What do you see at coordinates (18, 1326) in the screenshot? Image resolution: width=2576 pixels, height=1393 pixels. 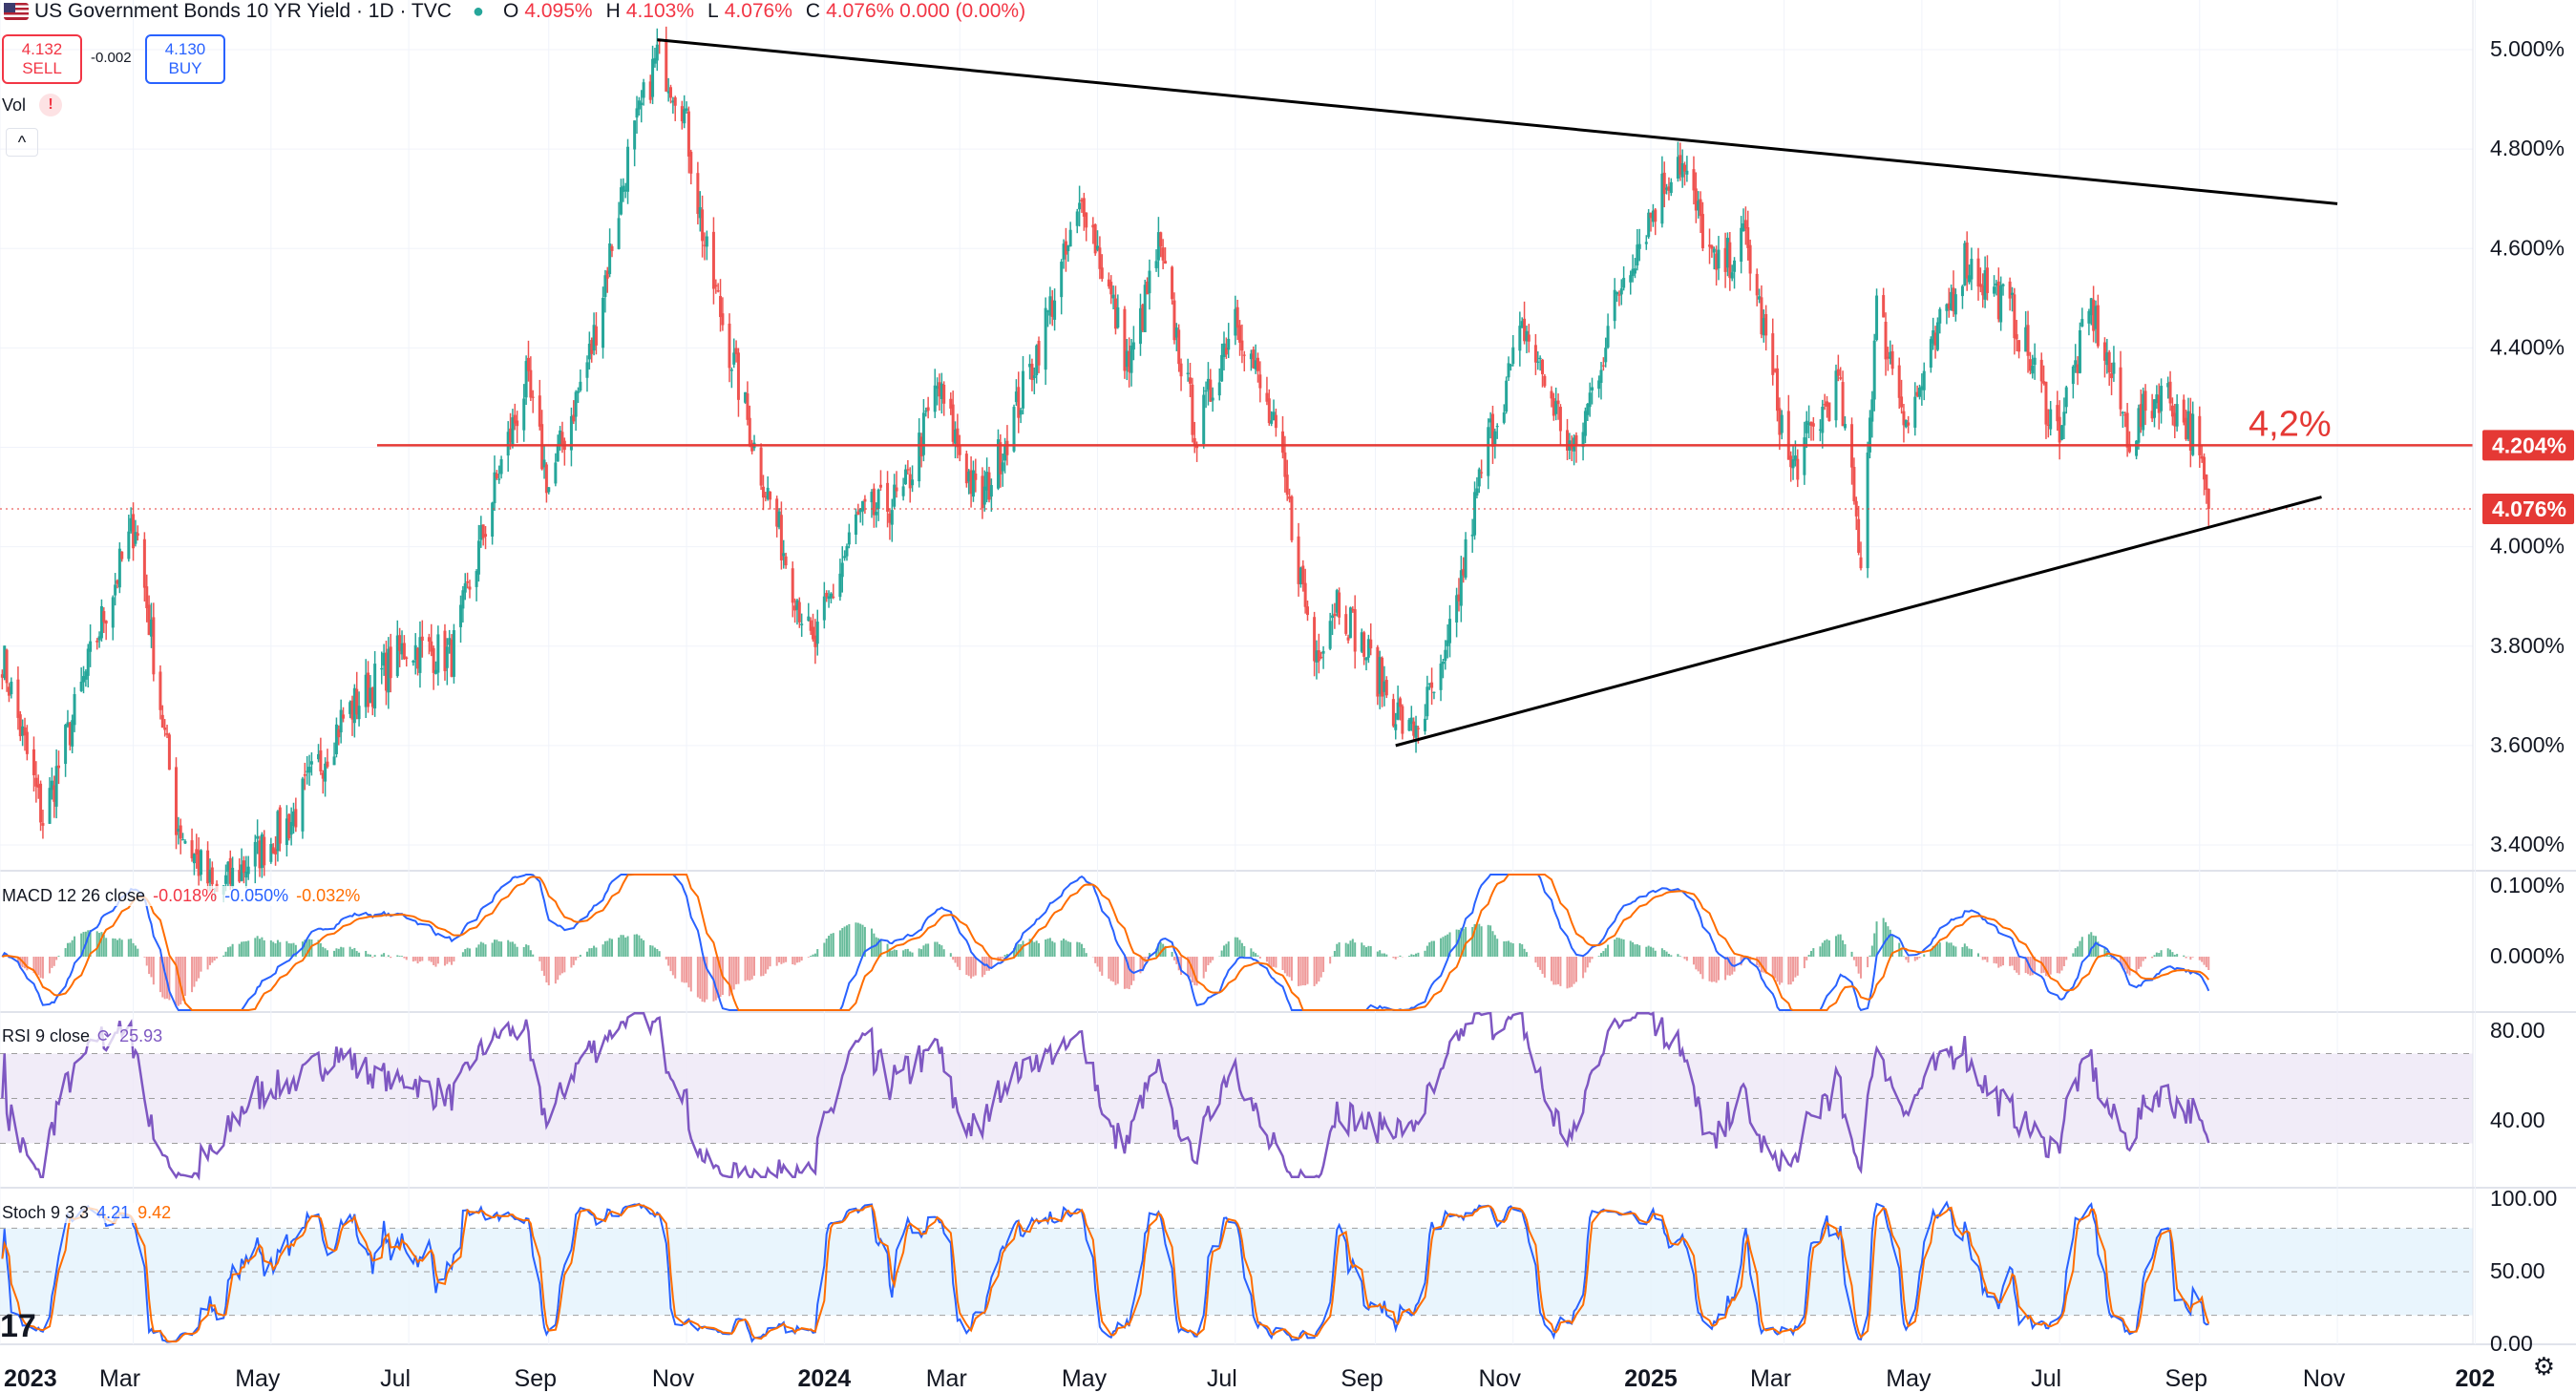 I see `tradingview-logo: 17` at bounding box center [18, 1326].